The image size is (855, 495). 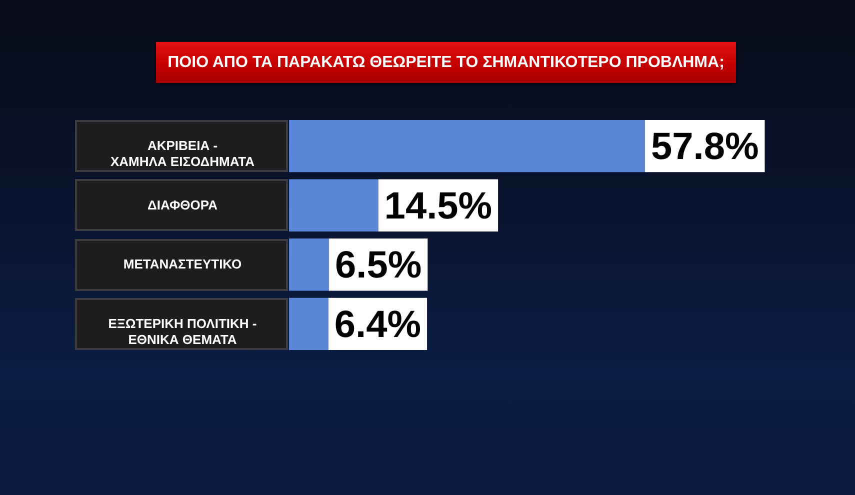 I want to click on data-label: 14.5%, so click(x=438, y=206).